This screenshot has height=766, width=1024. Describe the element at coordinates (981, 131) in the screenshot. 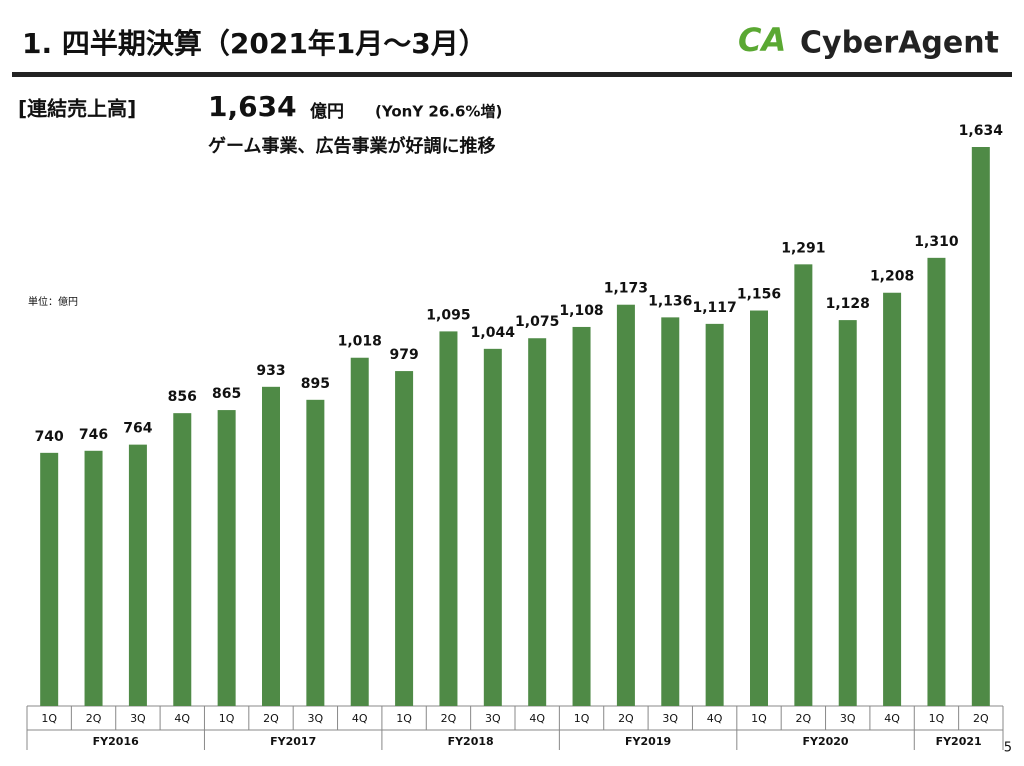

I see `value-label: 1,634` at that location.